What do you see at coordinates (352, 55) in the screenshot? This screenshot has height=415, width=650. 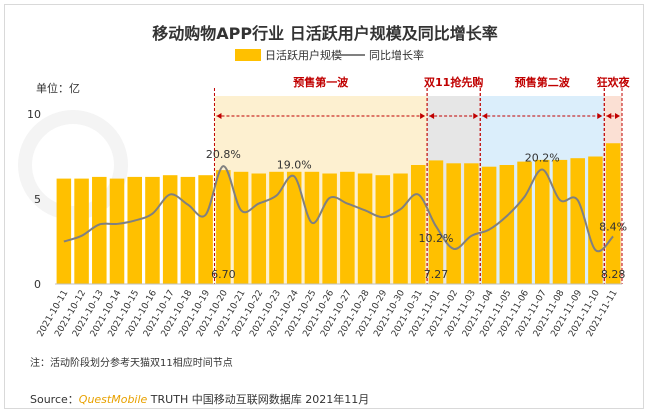 I see `legend-line-swatch` at bounding box center [352, 55].